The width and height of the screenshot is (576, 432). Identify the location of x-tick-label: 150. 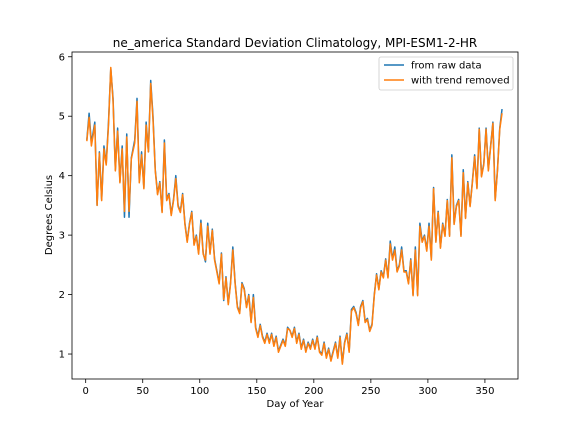
(256, 391).